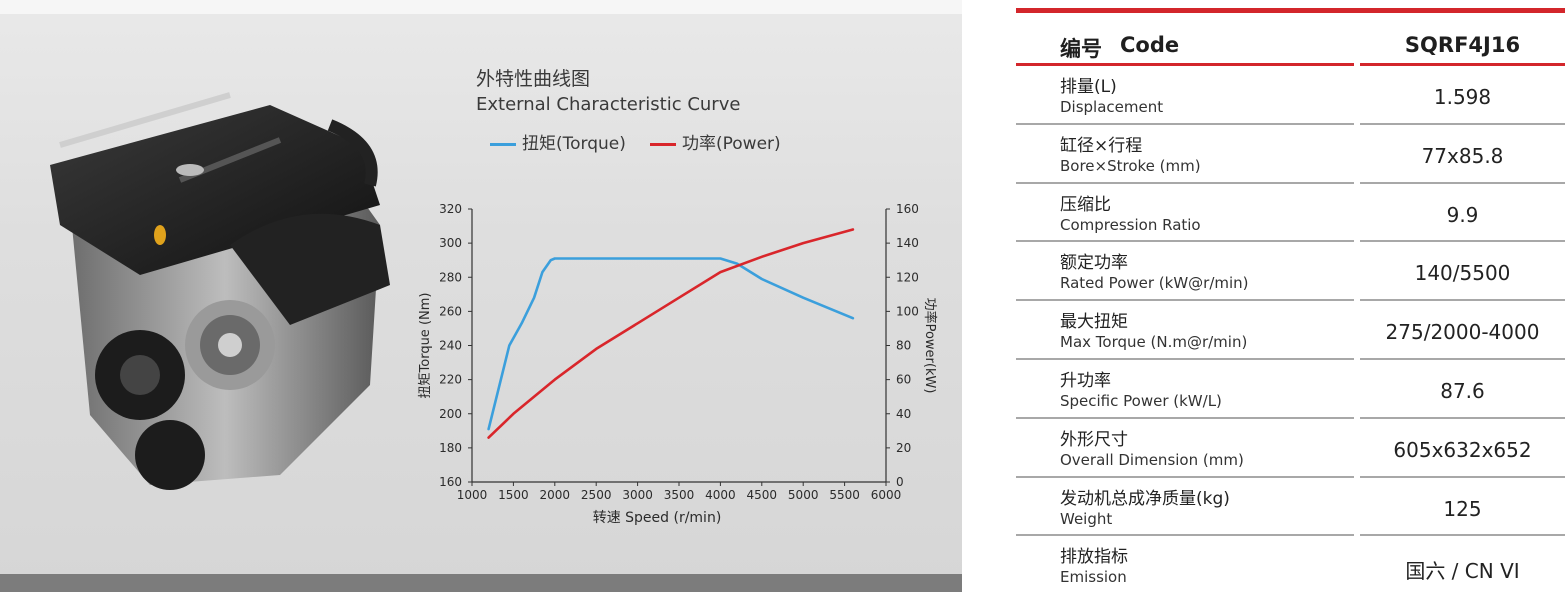  Describe the element at coordinates (1085, 381) in the screenshot. I see `row-label-cn: 升功率` at that location.